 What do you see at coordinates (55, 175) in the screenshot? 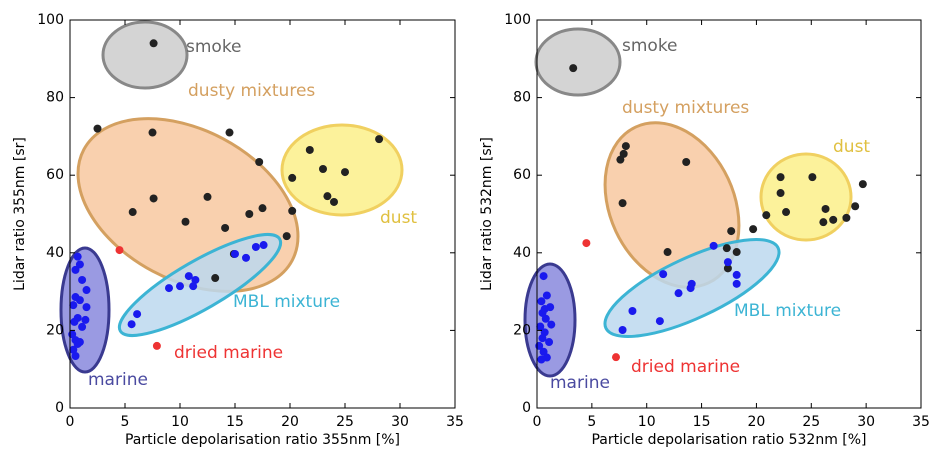
I see `y-tick-label: 60` at bounding box center [55, 175].